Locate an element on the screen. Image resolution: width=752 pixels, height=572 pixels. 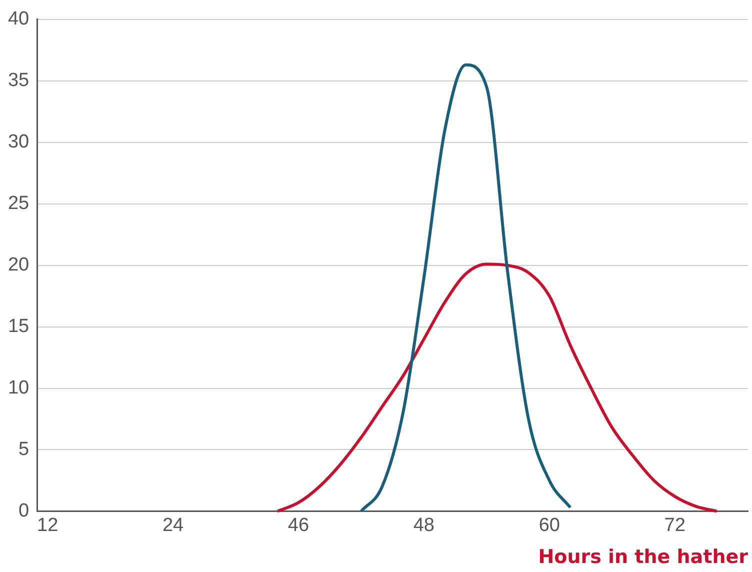
y-tick-label: 20 is located at coordinates (19, 265).